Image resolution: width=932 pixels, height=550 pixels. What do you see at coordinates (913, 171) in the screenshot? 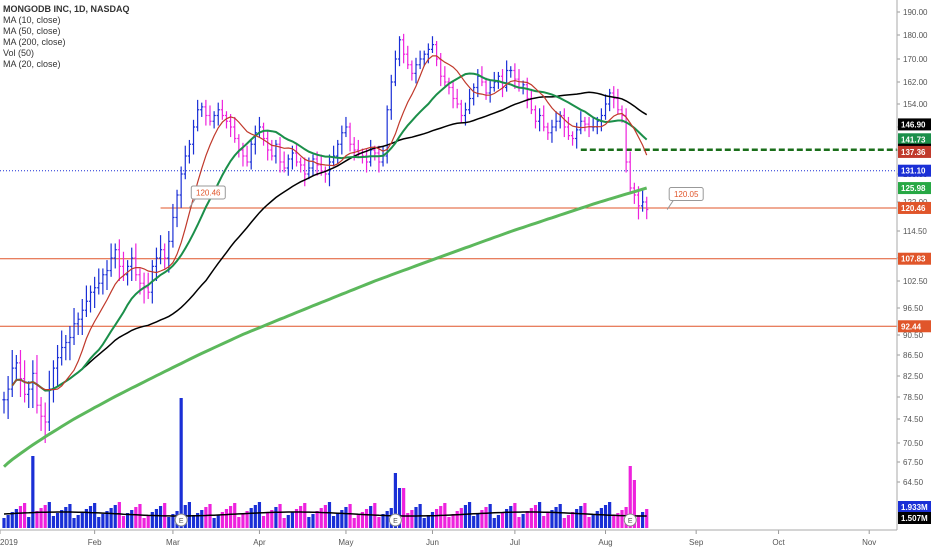
I see `price-badge-label: 131.10` at bounding box center [913, 171].